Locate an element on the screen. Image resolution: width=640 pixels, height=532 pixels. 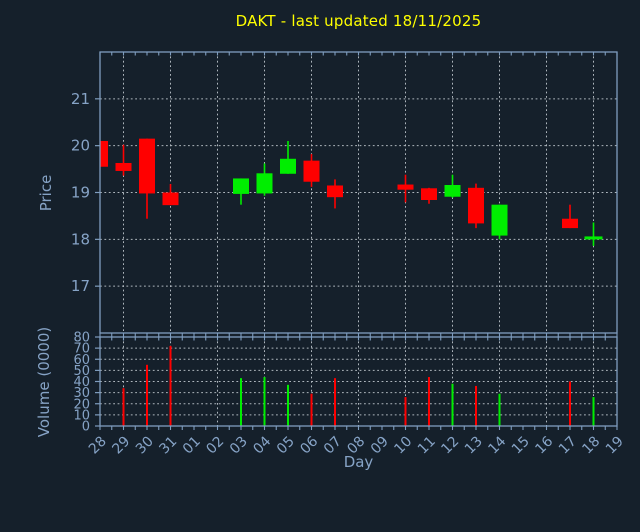
price-tick-label-19: 19 is located at coordinates (80, 193).